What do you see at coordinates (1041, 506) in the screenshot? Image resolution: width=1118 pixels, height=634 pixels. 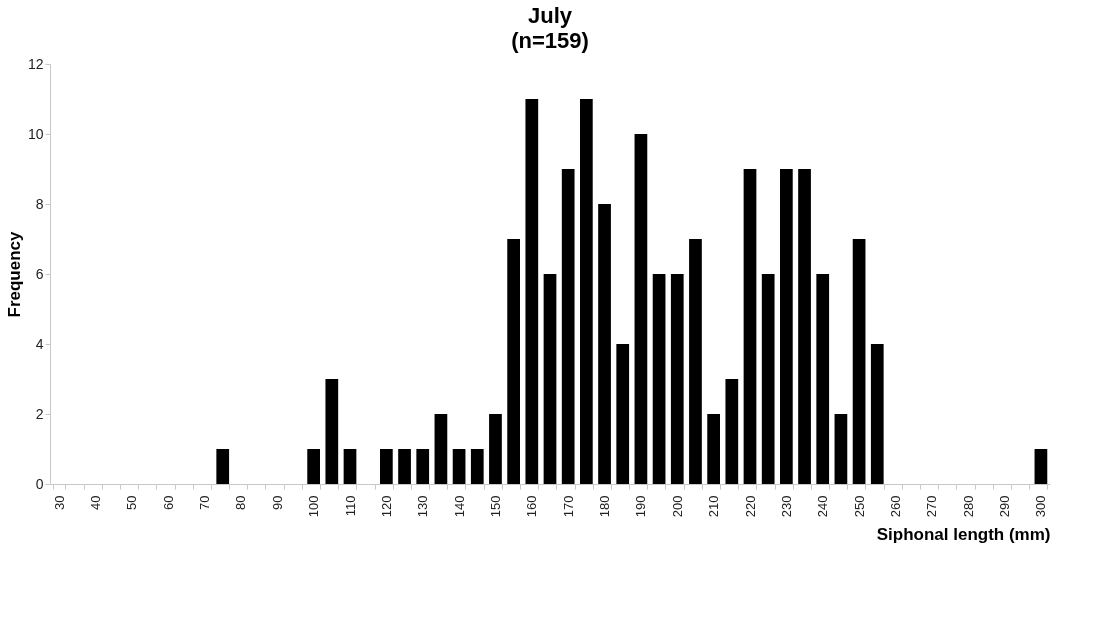 I see `x-tick-label: 300` at bounding box center [1041, 506].